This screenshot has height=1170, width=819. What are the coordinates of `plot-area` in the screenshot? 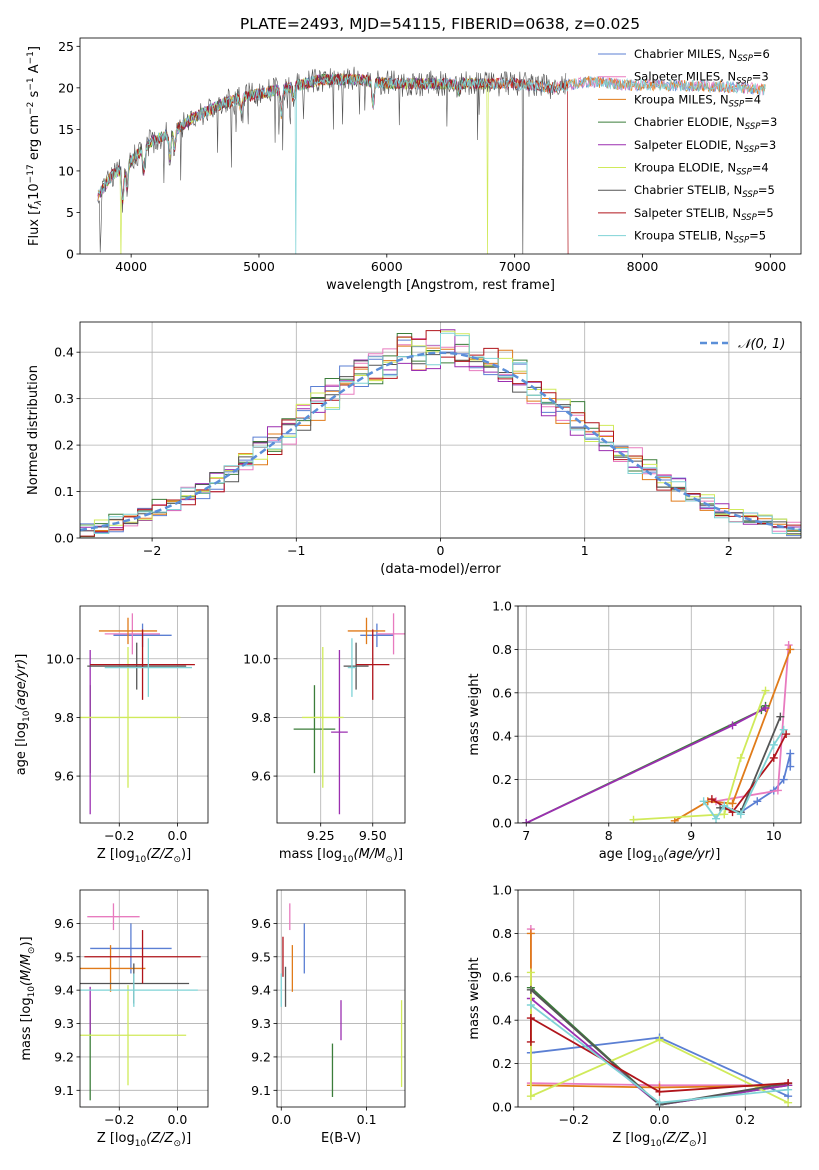 It's located at (659, 1016).